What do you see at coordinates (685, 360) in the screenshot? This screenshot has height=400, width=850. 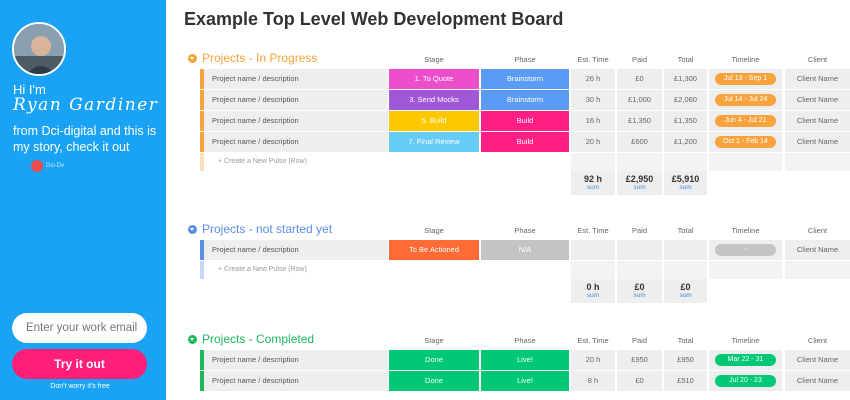 I see `total-cell: £950` at bounding box center [685, 360].